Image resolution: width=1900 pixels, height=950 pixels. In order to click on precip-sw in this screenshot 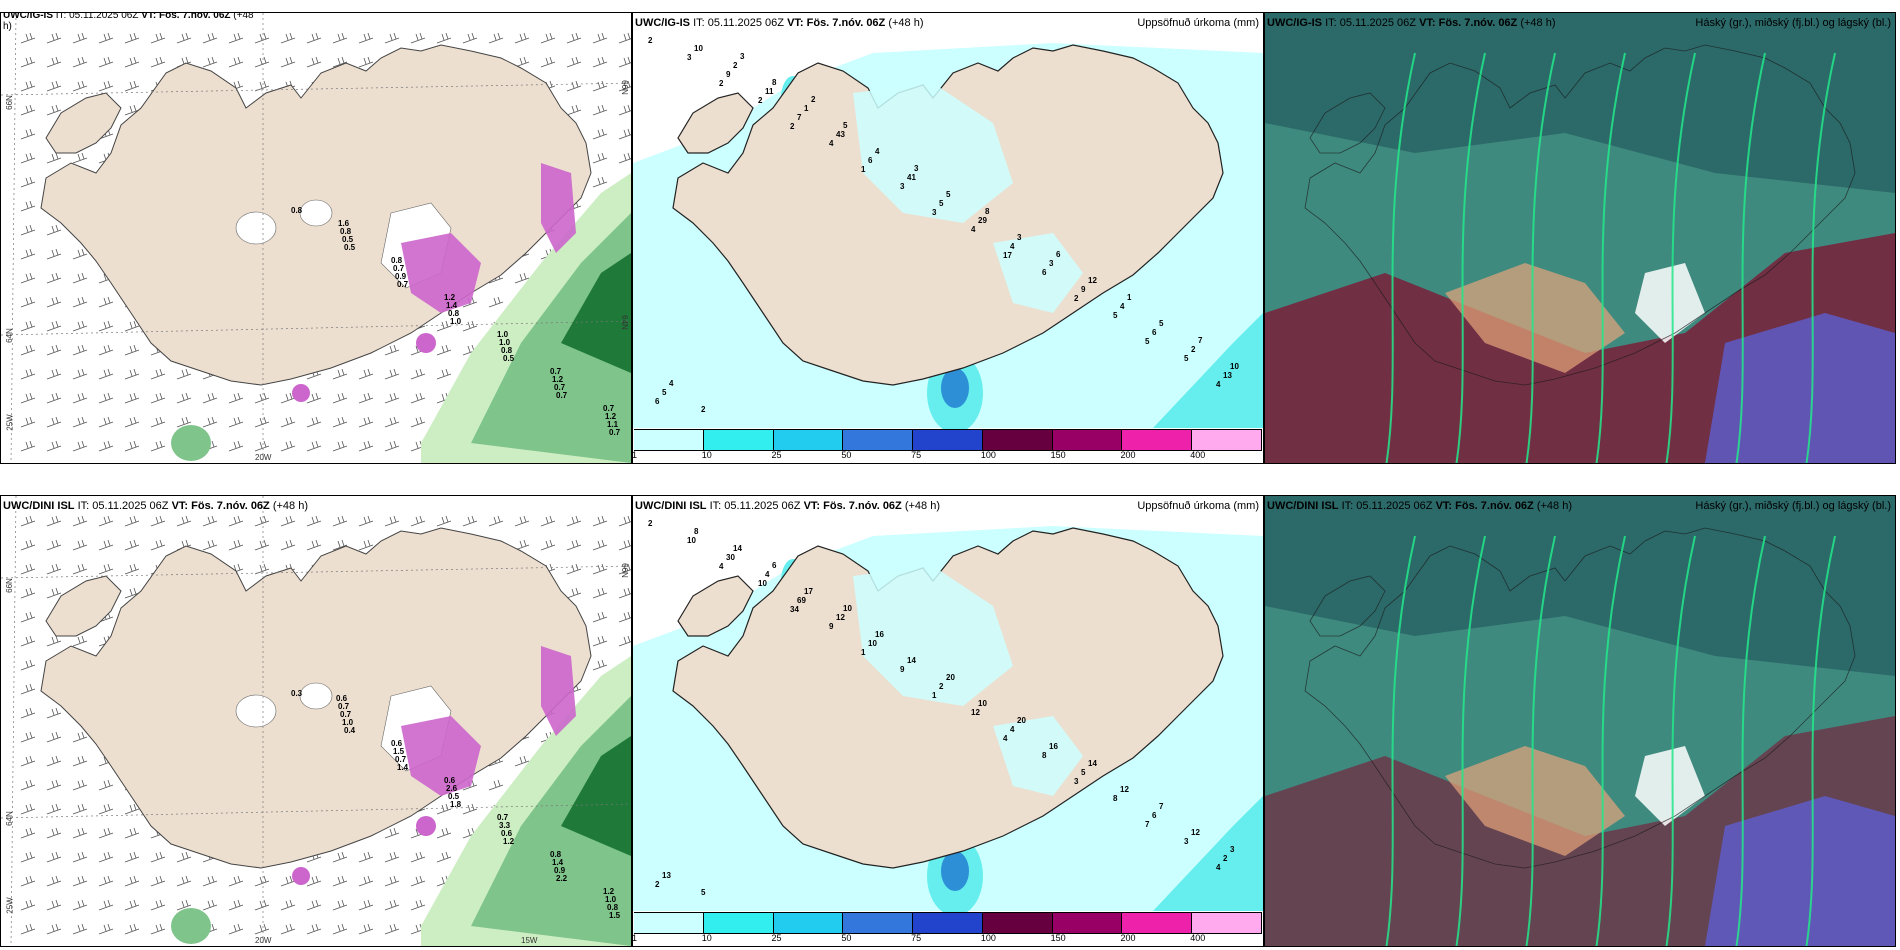, I will do `click(191, 926)`.